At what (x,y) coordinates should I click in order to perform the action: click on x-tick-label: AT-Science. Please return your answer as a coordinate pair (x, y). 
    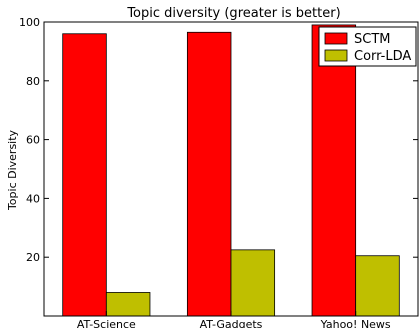
    Looking at the image, I should click on (106, 323).